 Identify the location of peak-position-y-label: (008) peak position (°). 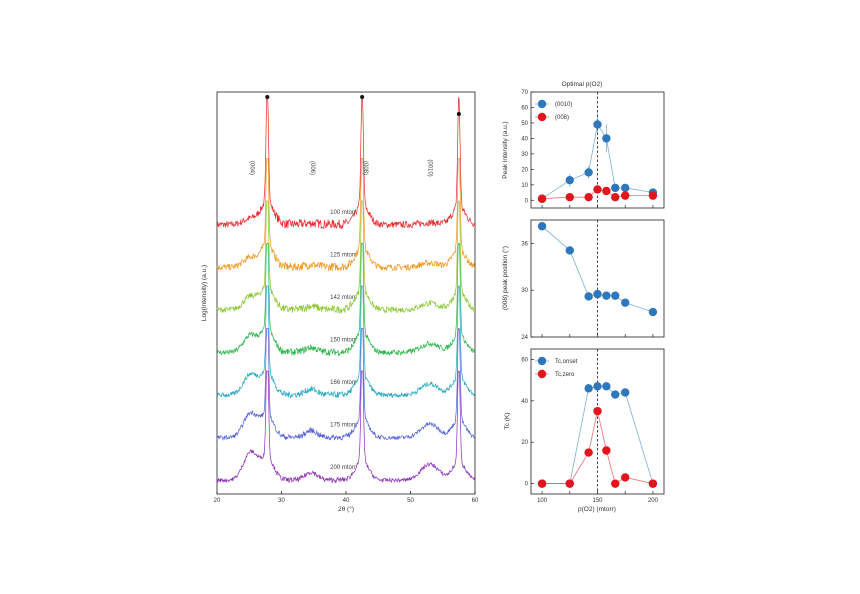
(505, 278).